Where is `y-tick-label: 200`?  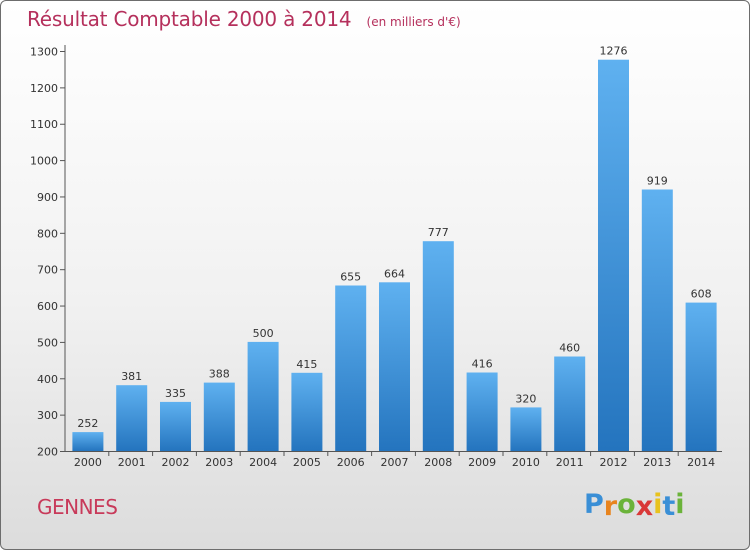
y-tick-label: 200 is located at coordinates (47, 452).